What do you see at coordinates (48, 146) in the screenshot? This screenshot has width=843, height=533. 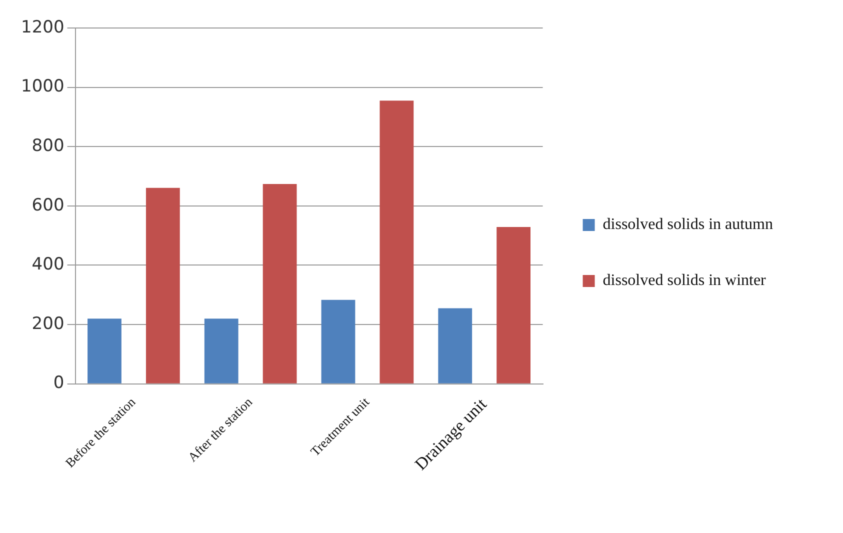 I see `y-tick-label: 800` at bounding box center [48, 146].